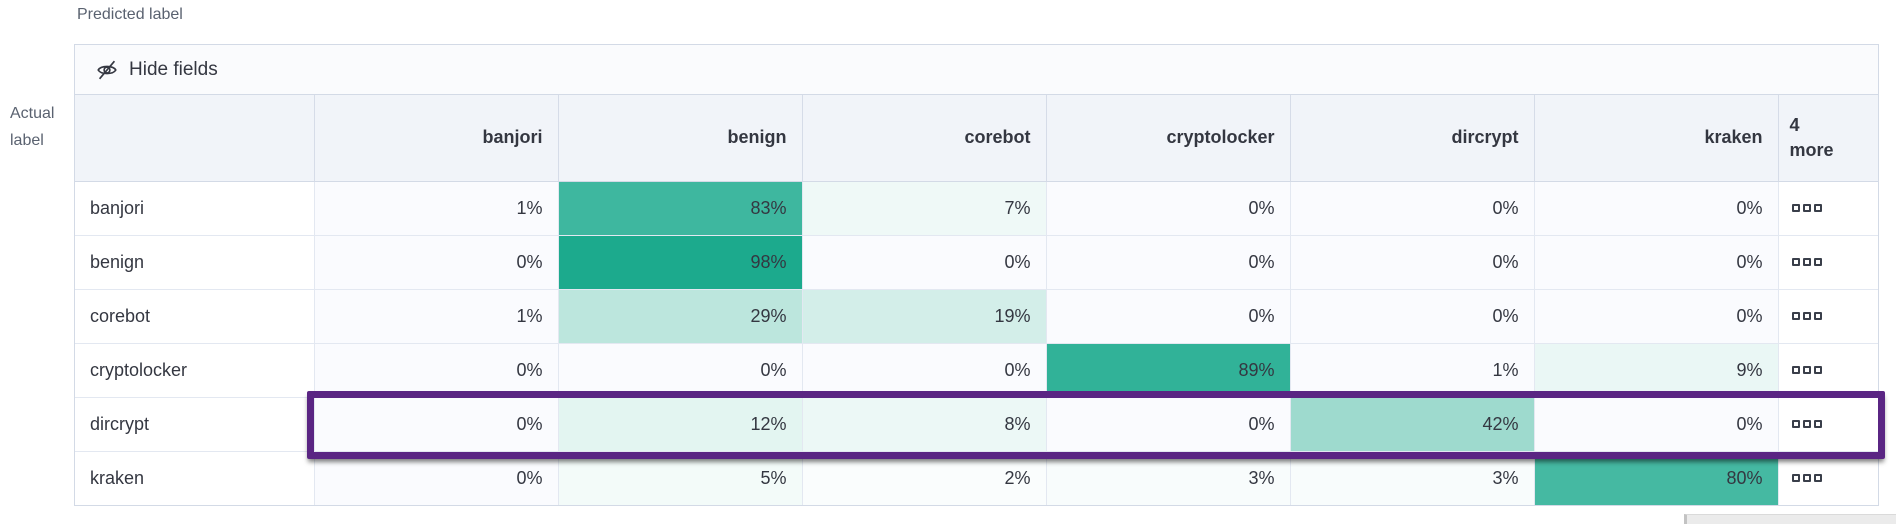  I want to click on matrix-row-dircrypt: dircrypt 0% 12% 8% 0% 42% 0%, so click(977, 424).